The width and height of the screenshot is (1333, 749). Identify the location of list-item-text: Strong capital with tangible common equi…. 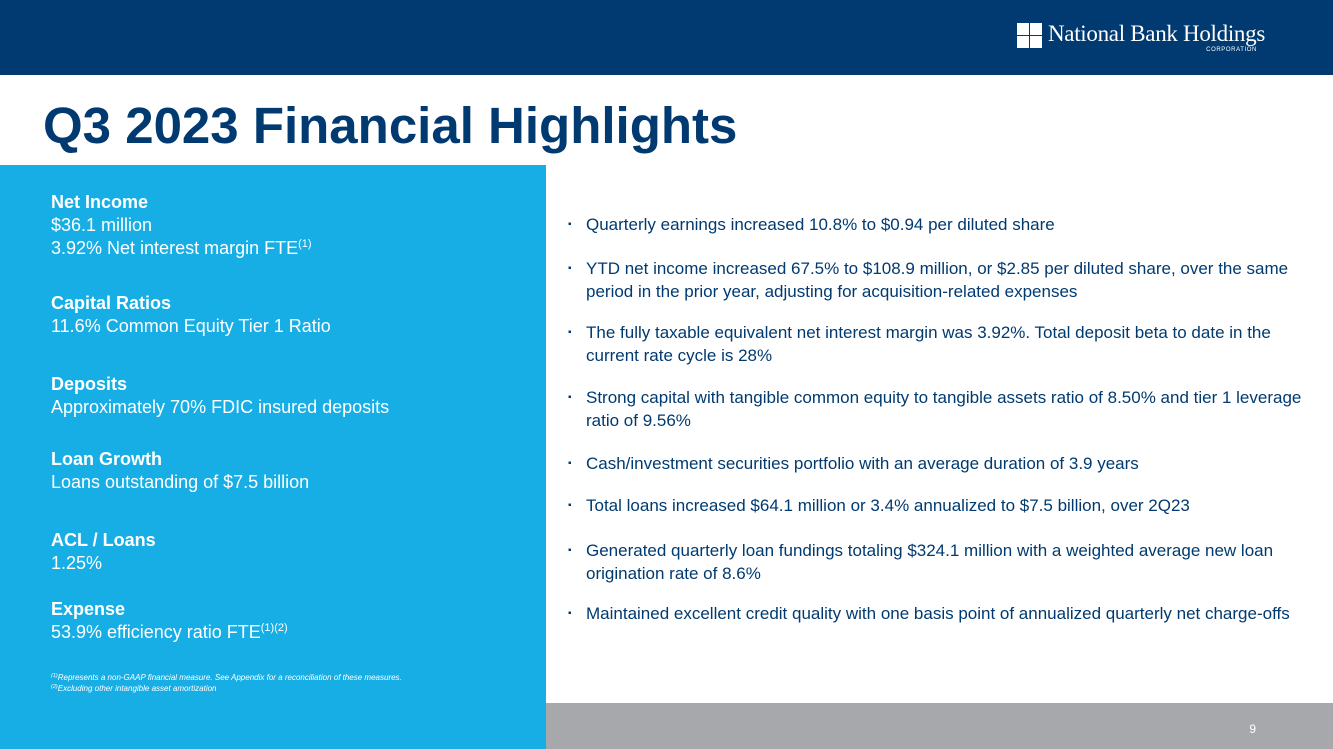
(944, 409).